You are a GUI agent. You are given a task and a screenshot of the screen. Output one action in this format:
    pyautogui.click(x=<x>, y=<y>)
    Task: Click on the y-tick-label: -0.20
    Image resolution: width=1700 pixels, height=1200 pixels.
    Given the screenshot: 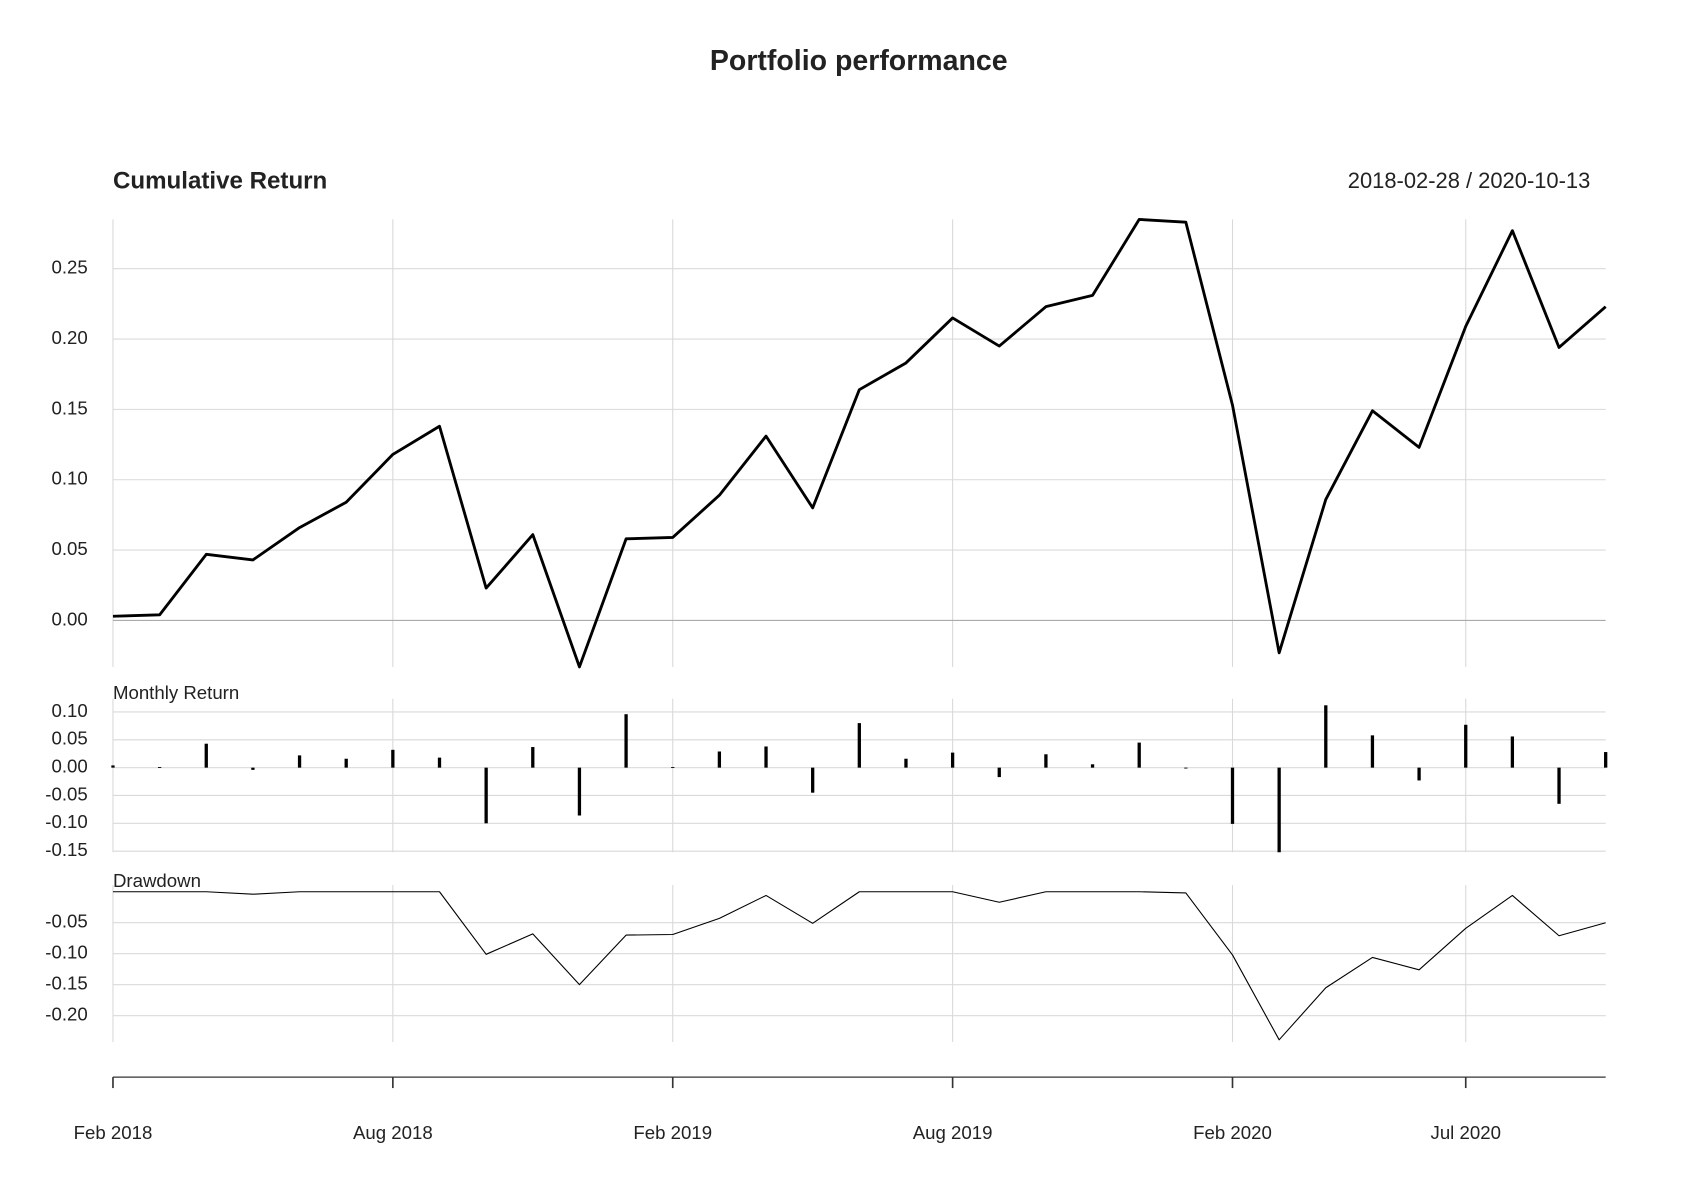 What is the action you would take?
    pyautogui.click(x=66, y=1014)
    